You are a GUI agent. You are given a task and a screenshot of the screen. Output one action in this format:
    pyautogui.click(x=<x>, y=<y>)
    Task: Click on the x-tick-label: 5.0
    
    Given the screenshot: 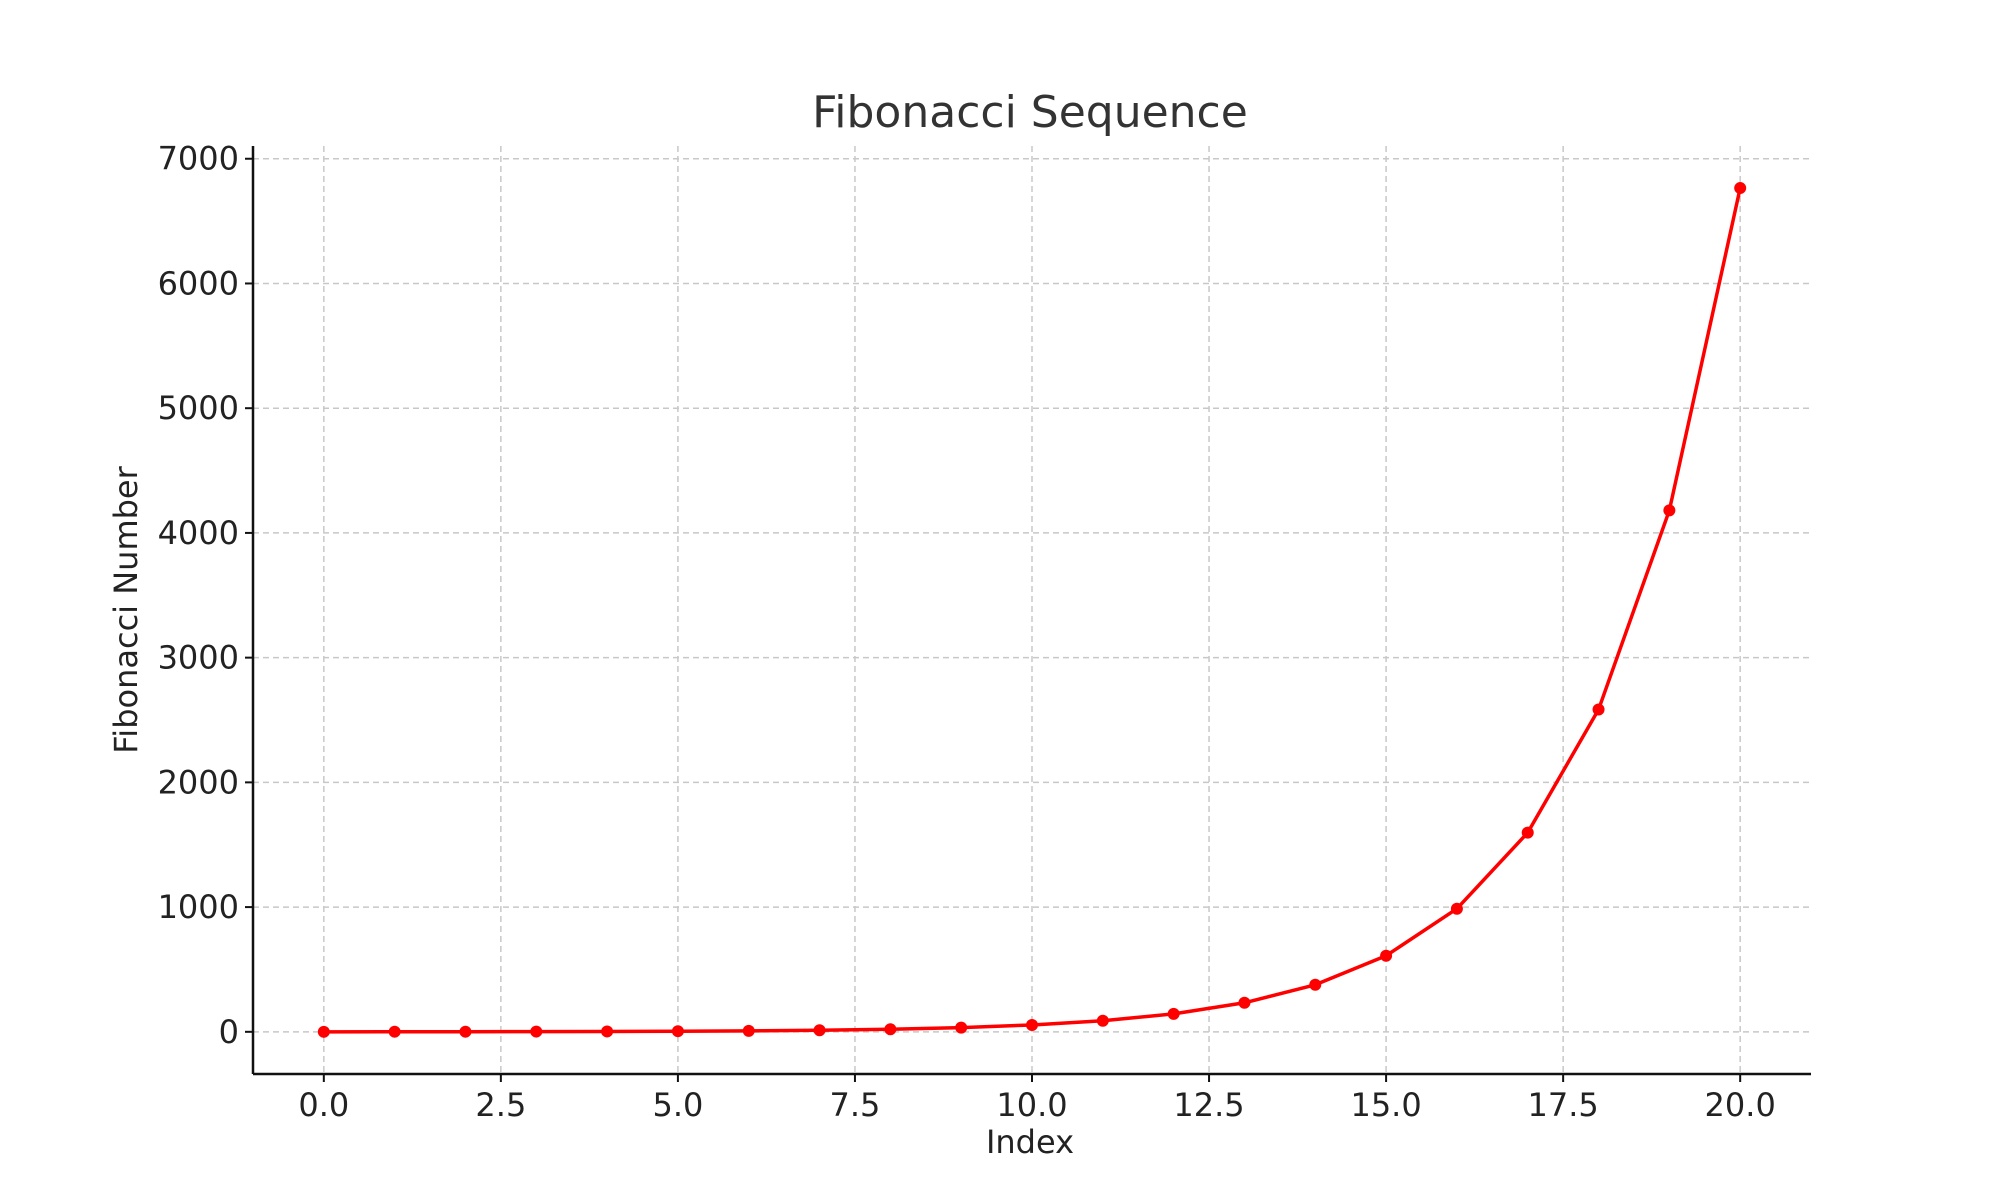 What is the action you would take?
    pyautogui.click(x=677, y=1105)
    